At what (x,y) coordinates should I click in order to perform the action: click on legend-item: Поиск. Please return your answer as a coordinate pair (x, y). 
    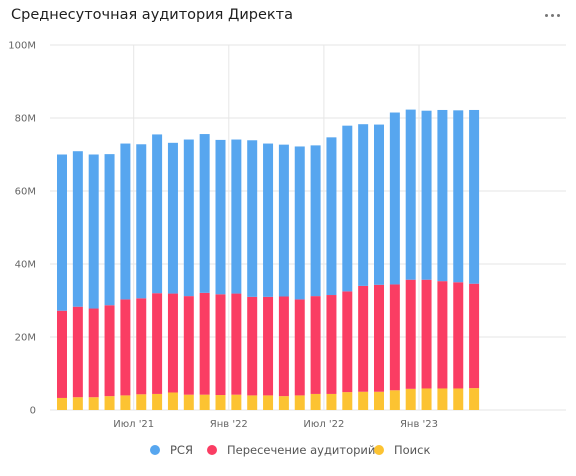
    Looking at the image, I should click on (402, 450).